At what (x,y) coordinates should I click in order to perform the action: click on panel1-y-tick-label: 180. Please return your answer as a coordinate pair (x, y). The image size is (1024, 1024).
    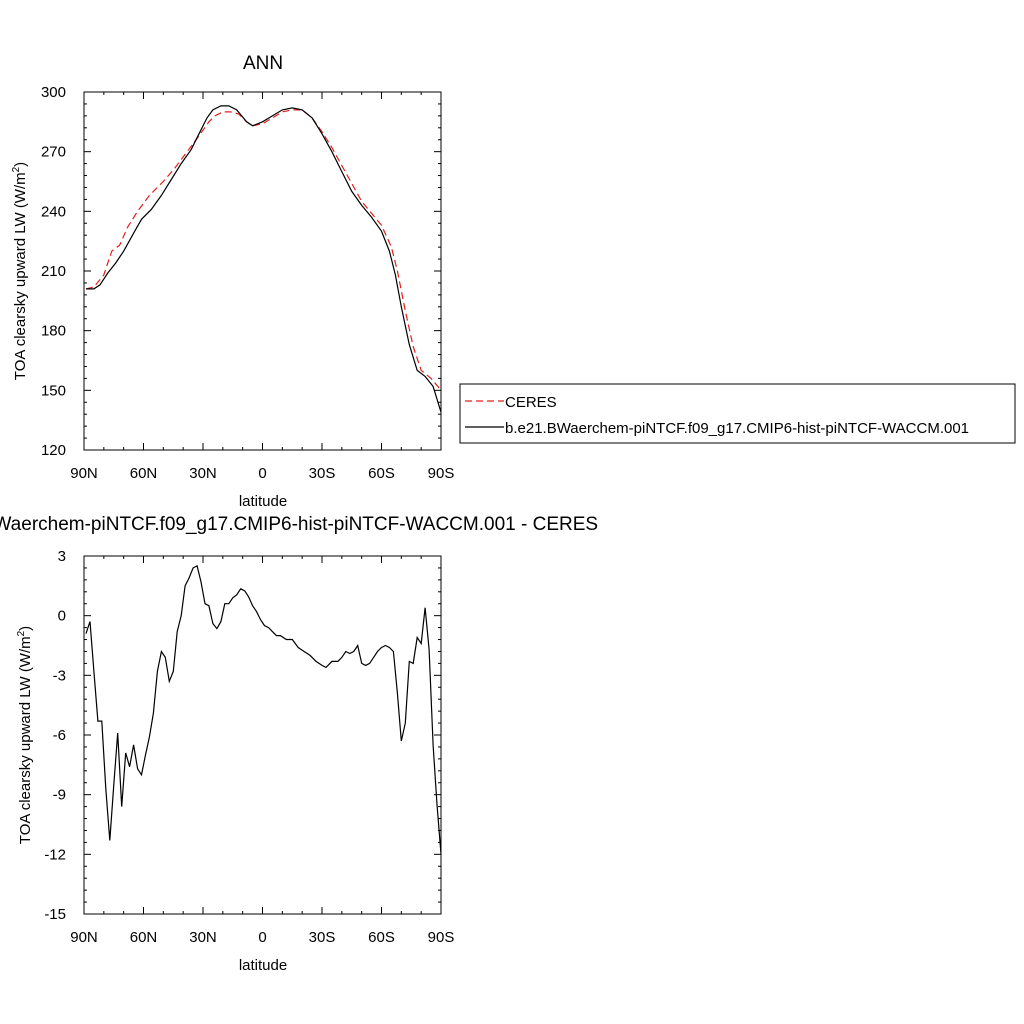
    Looking at the image, I should click on (53, 331).